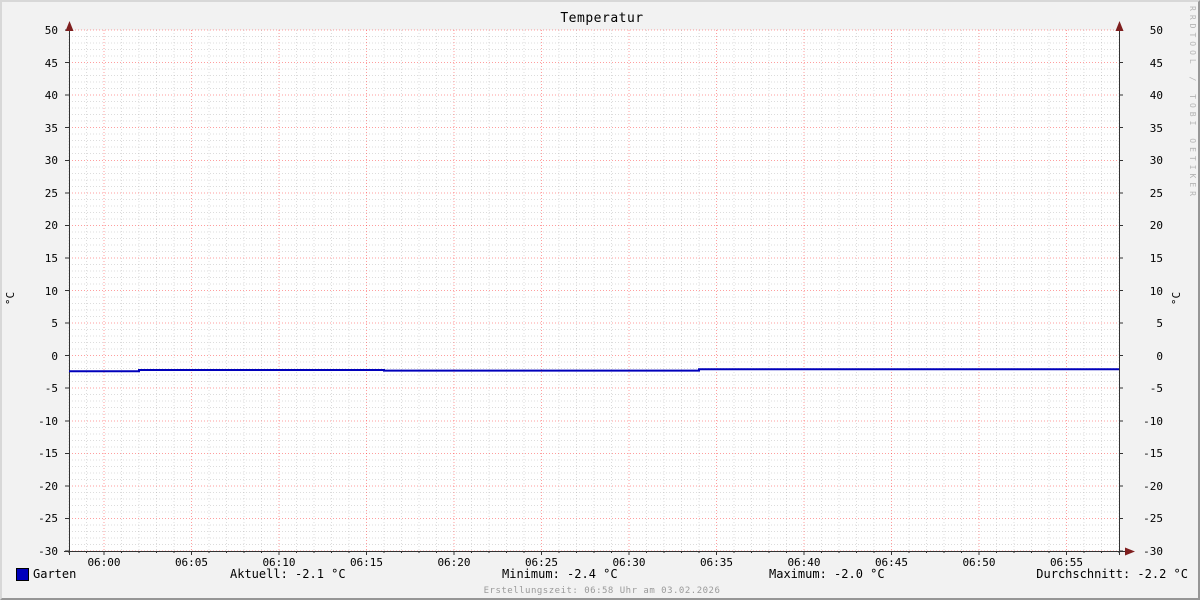  What do you see at coordinates (1112, 574) in the screenshot?
I see `legend-average-value: Durchschnitt: -2.2 °C` at bounding box center [1112, 574].